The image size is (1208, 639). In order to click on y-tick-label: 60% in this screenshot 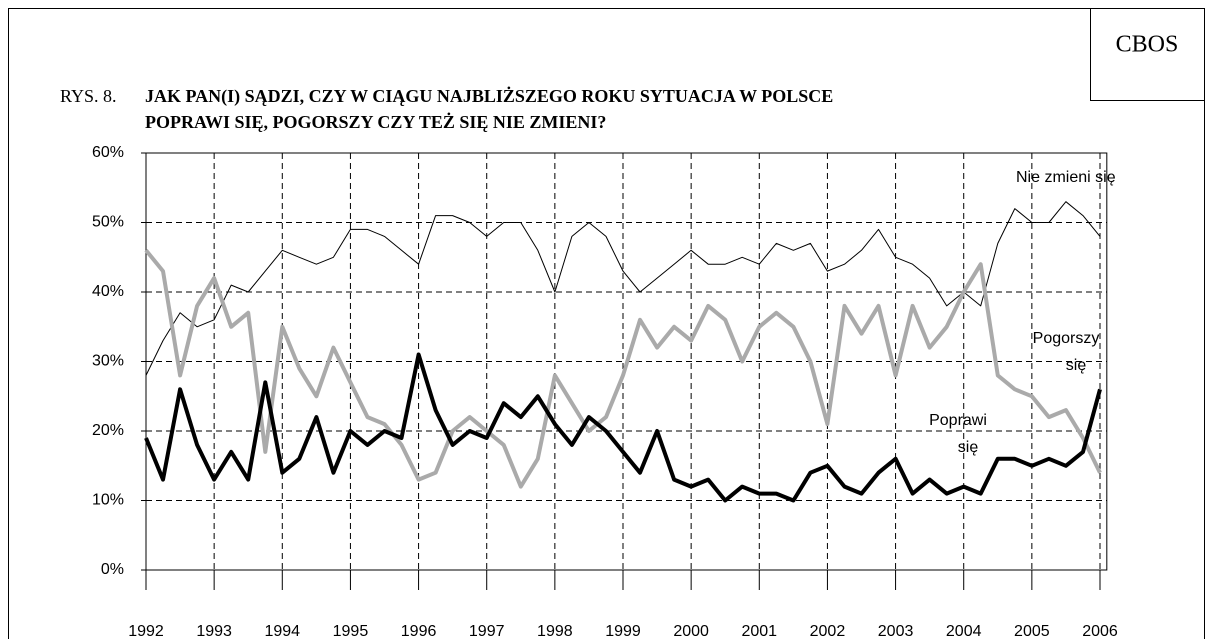, I will do `click(108, 152)`.